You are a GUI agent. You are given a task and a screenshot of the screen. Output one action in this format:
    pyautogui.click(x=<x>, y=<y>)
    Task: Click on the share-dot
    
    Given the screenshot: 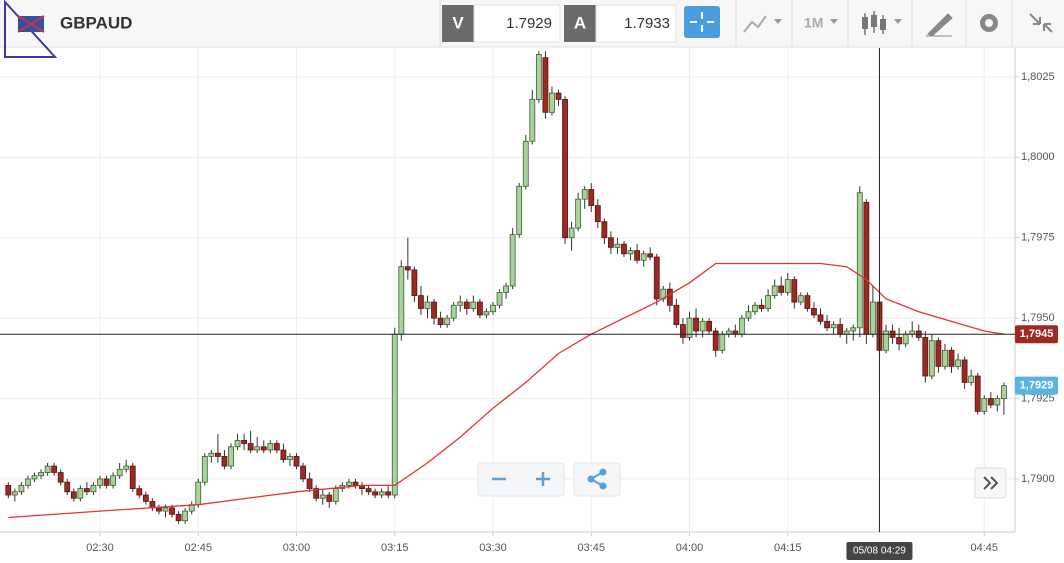 What is the action you would take?
    pyautogui.click(x=591, y=479)
    